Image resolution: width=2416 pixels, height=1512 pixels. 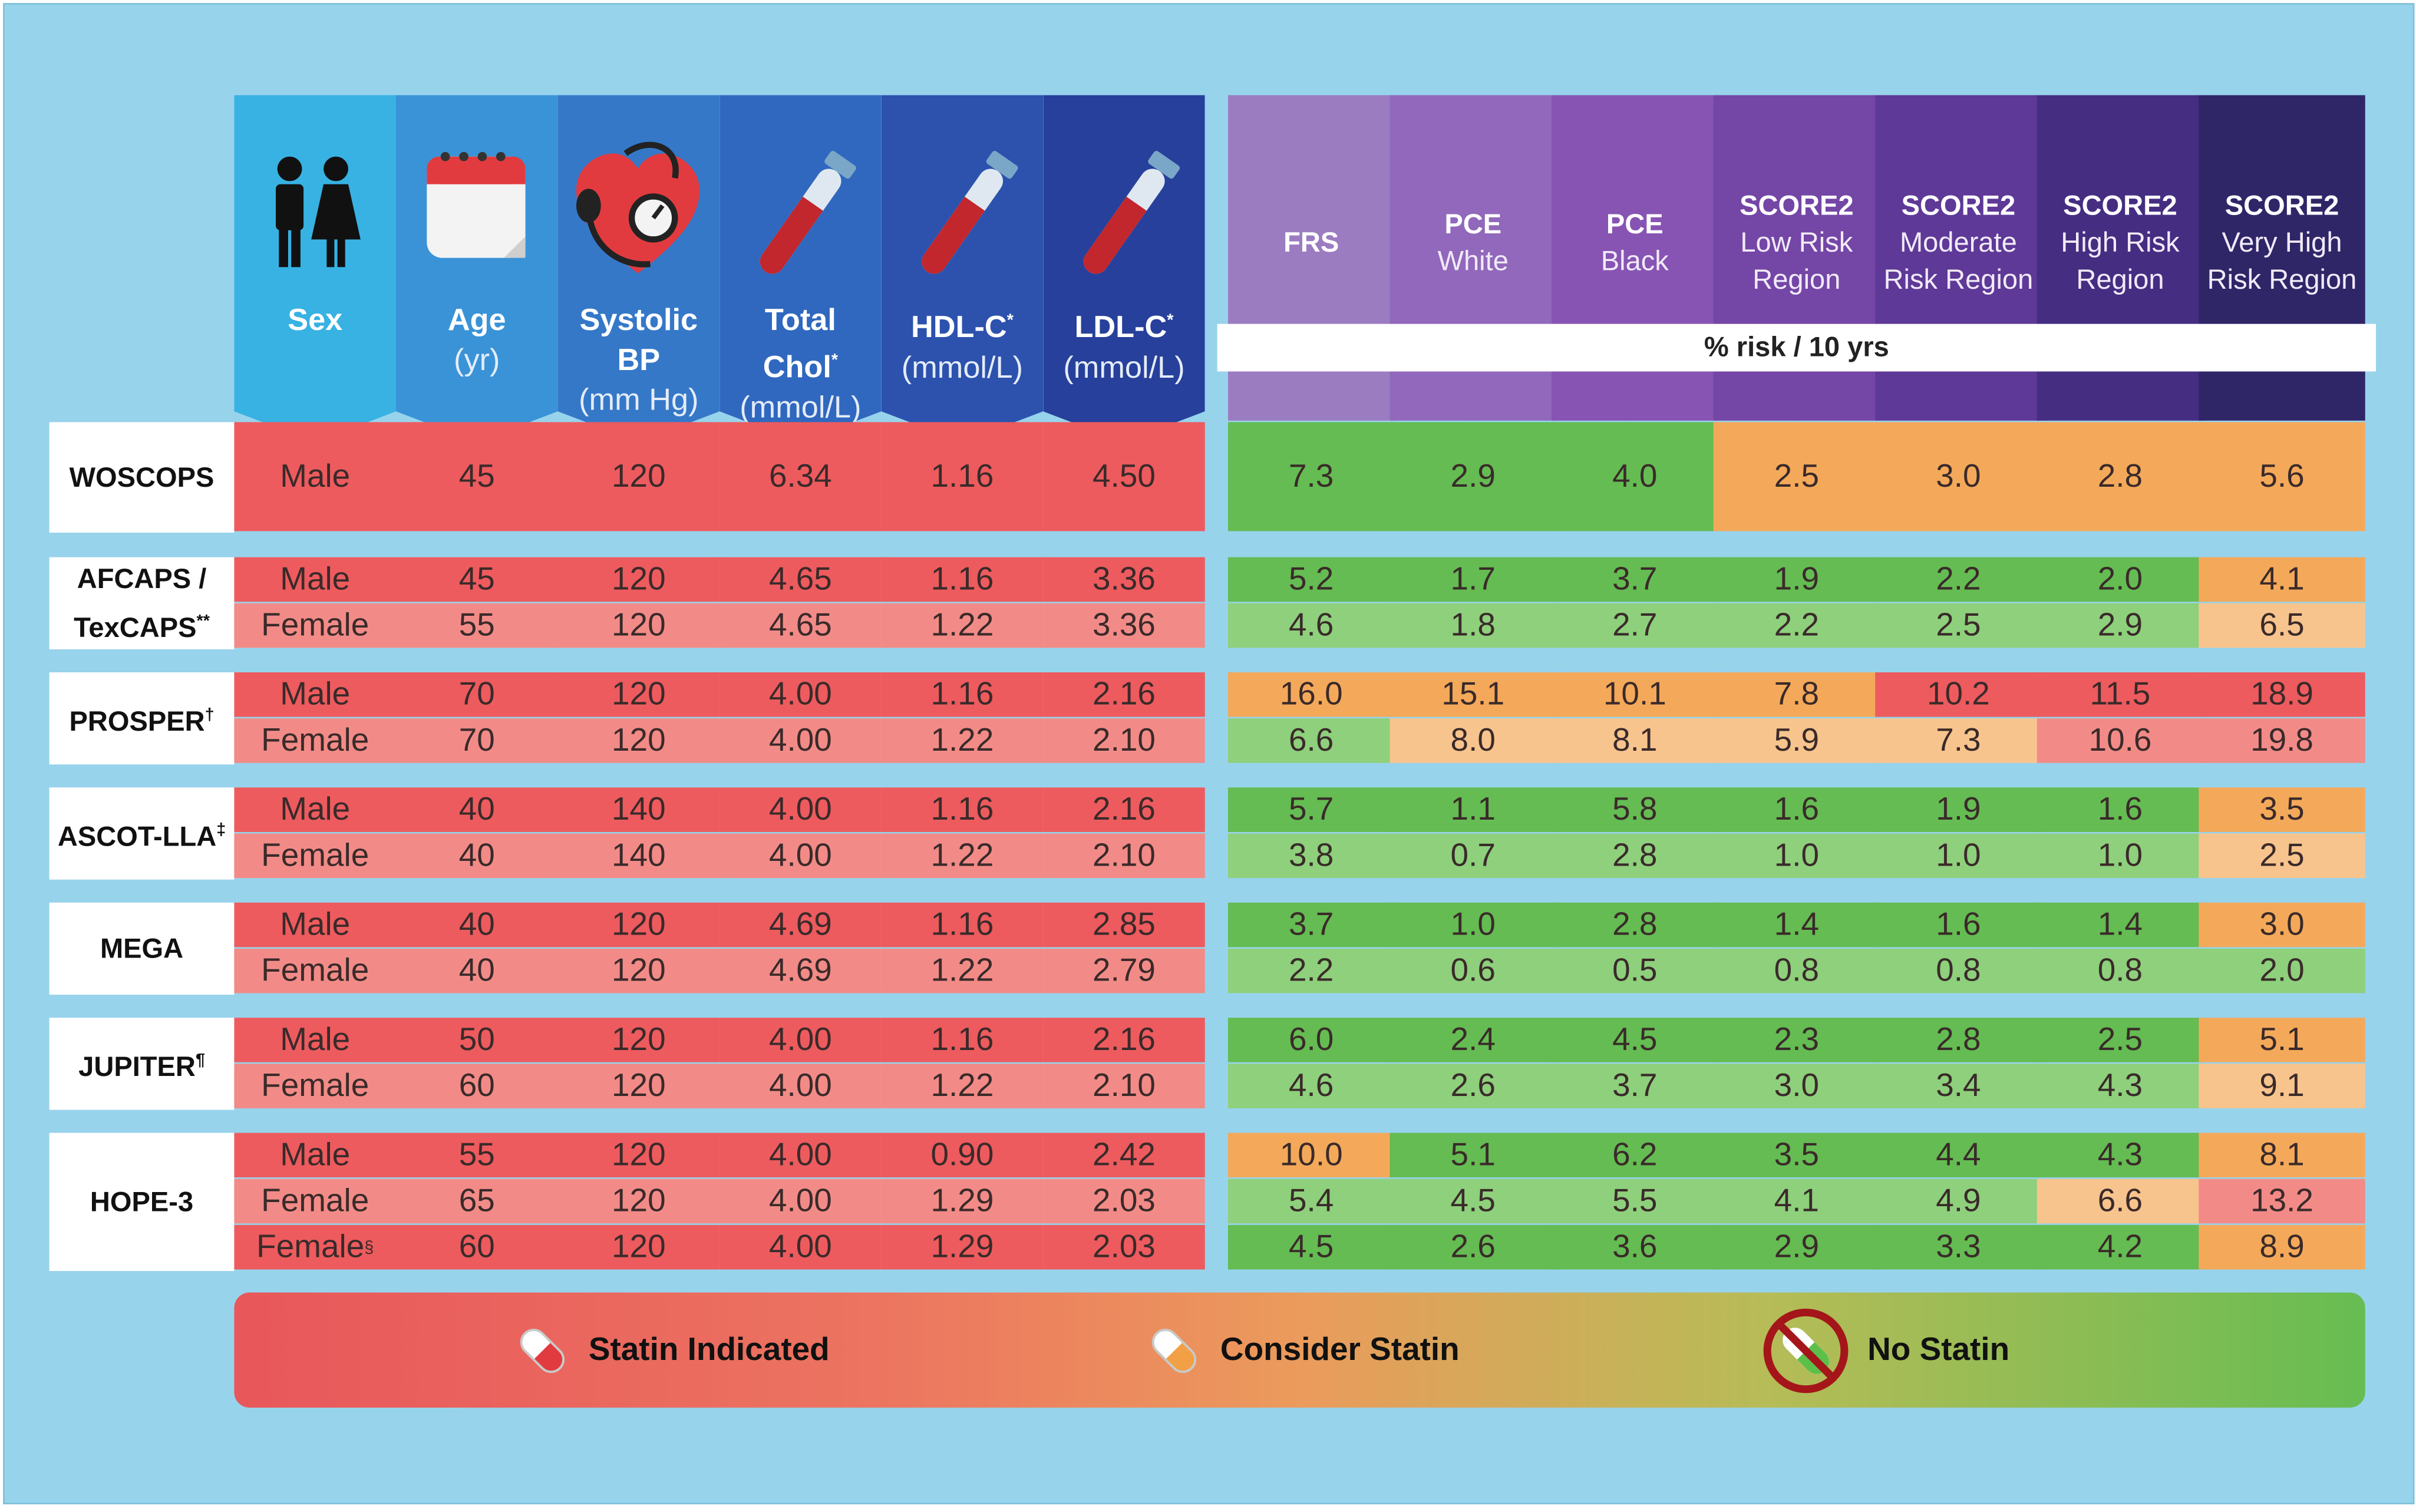 I want to click on header-line: Region, so click(x=2120, y=279).